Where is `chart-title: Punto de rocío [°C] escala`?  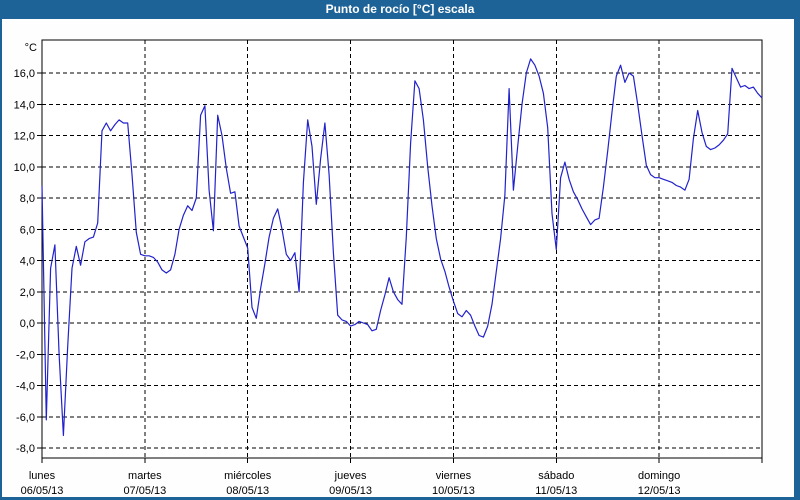 chart-title: Punto de rocío [°C] escala is located at coordinates (400, 9).